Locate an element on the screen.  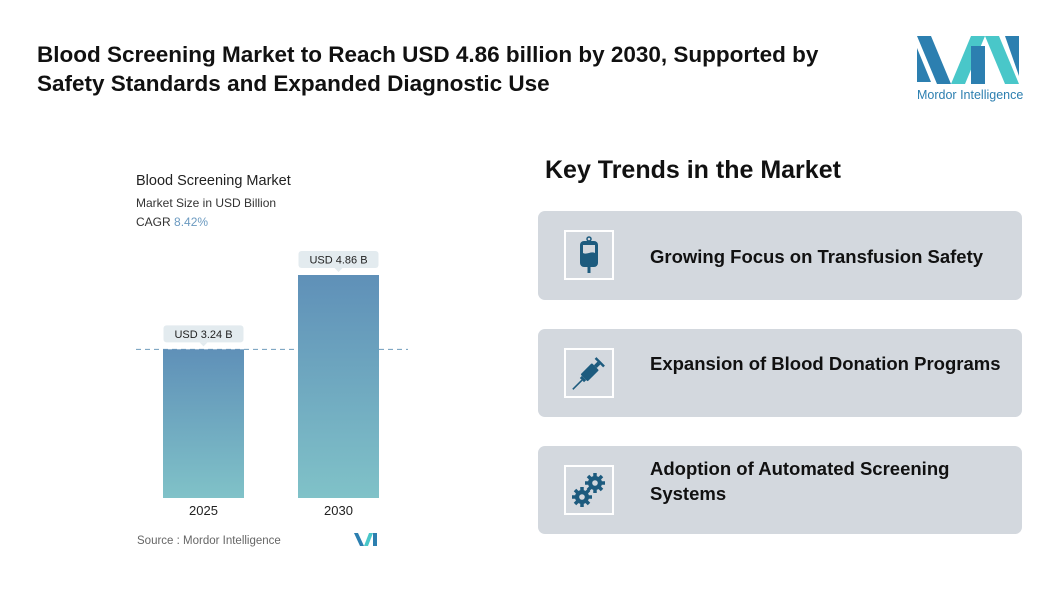
bar-2025 is located at coordinates (203, 423).